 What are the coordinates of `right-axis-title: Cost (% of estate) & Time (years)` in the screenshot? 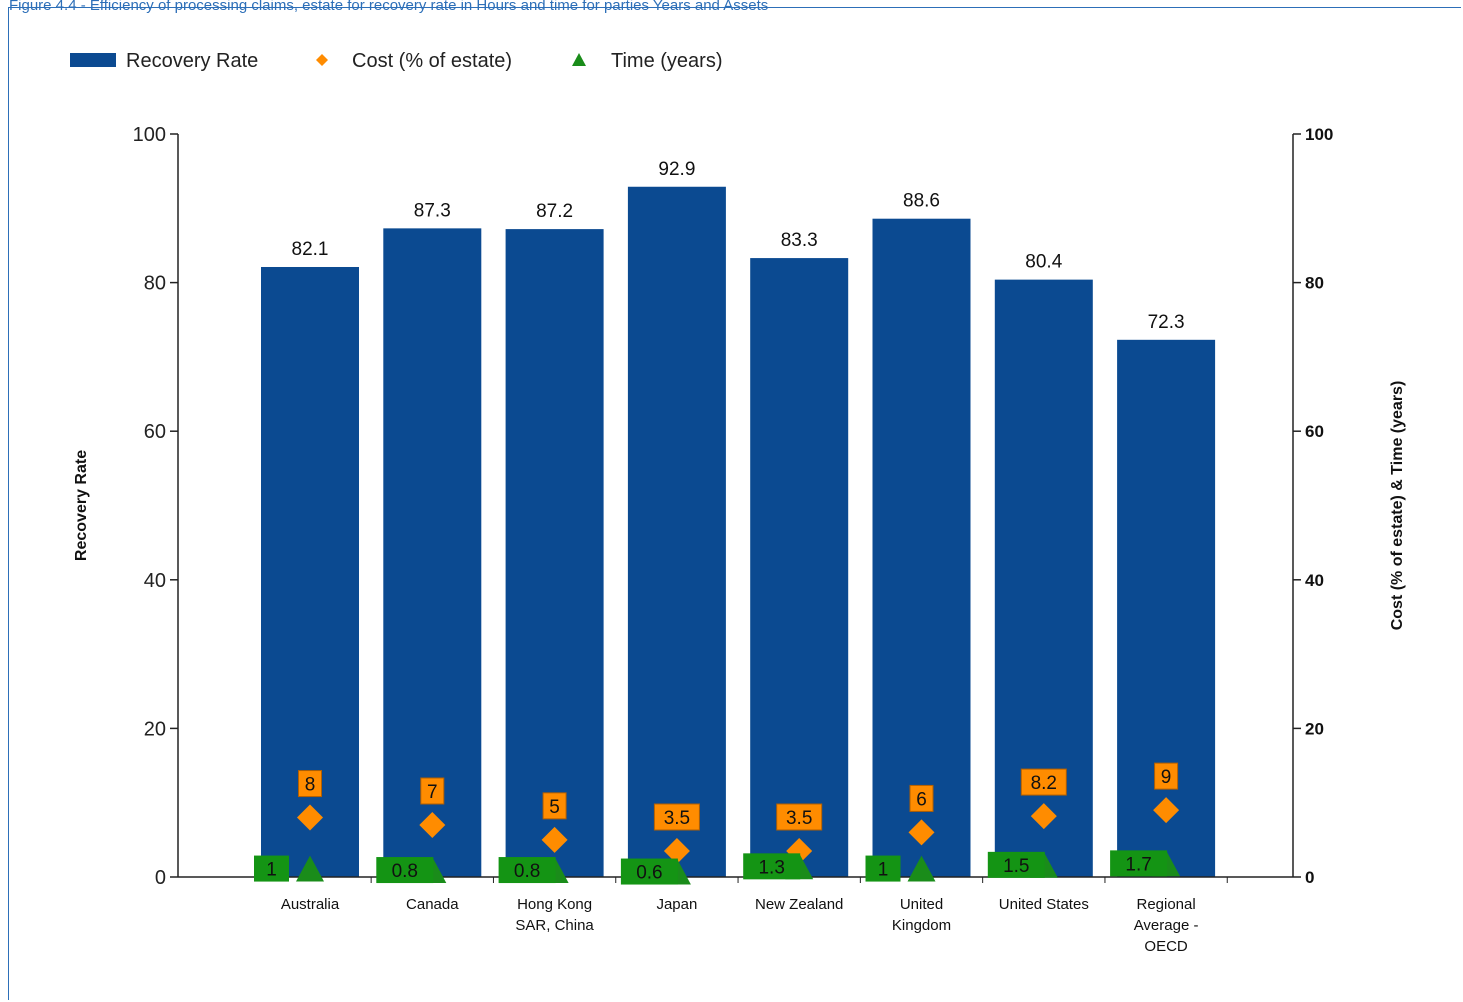 It's located at (1397, 506).